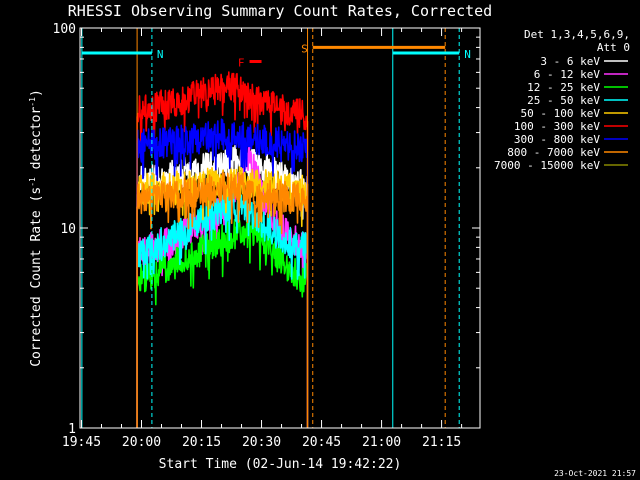 Image resolution: width=640 pixels, height=480 pixels. I want to click on legend-entry-label: 800 - 7000 keV, so click(553, 152).